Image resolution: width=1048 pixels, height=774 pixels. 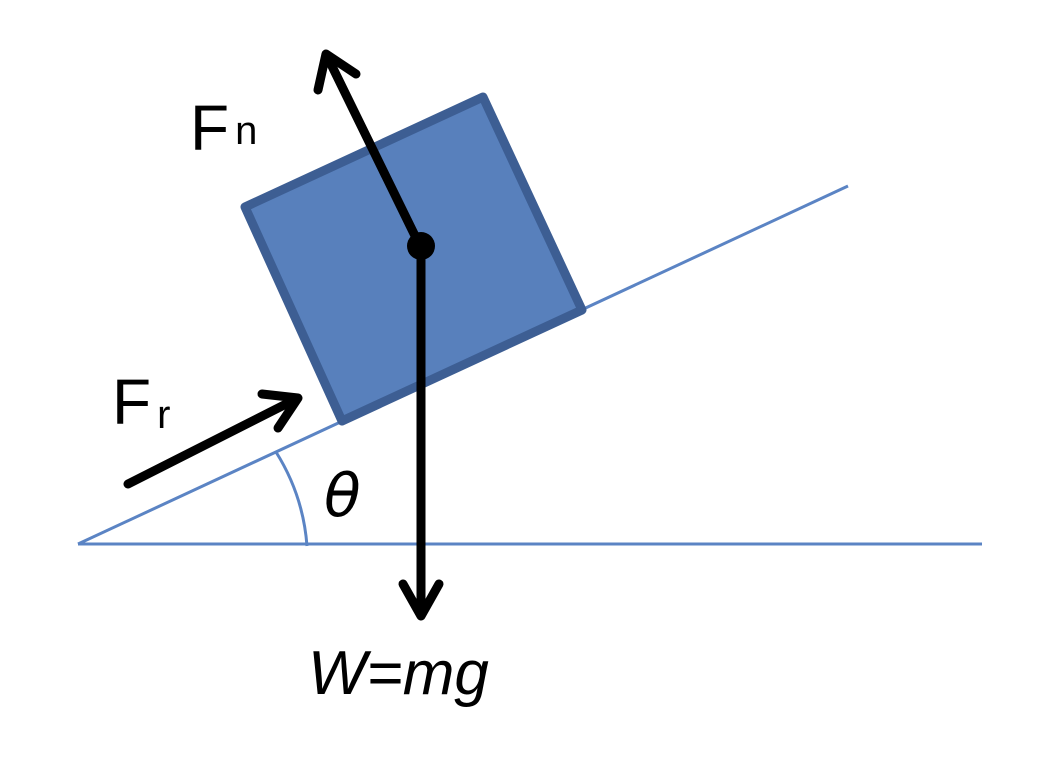 I want to click on block, so click(x=413, y=259).